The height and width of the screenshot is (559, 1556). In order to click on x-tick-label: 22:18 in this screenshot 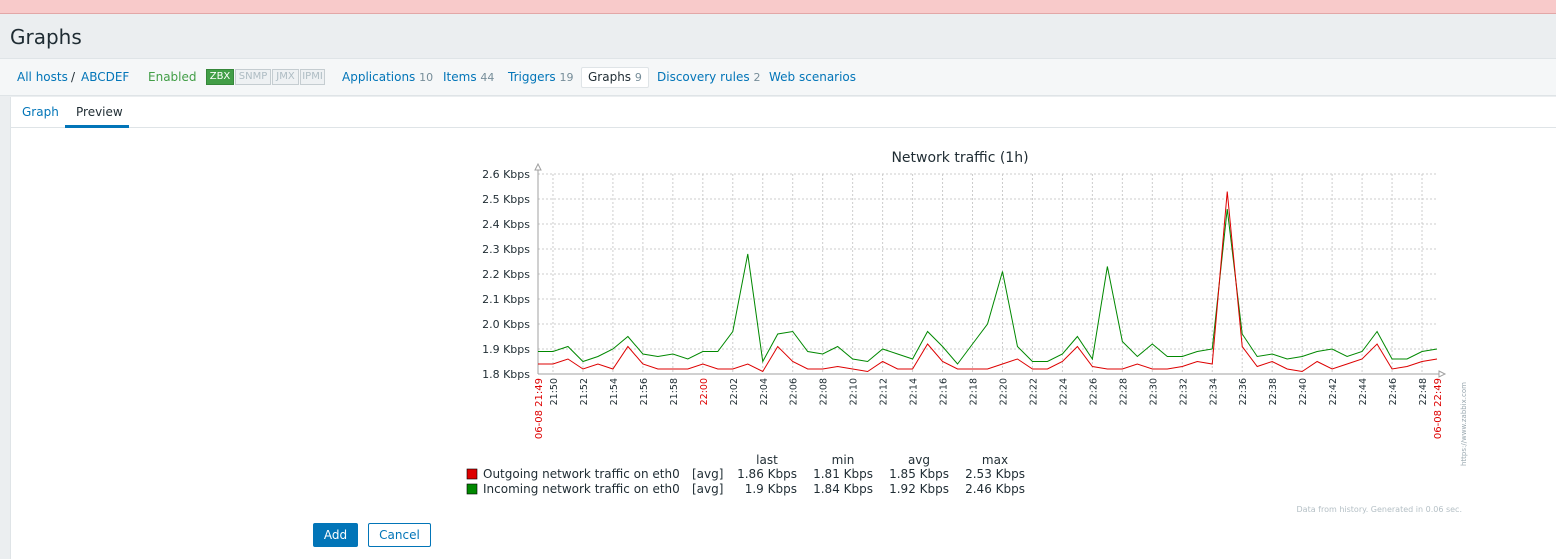, I will do `click(974, 391)`.